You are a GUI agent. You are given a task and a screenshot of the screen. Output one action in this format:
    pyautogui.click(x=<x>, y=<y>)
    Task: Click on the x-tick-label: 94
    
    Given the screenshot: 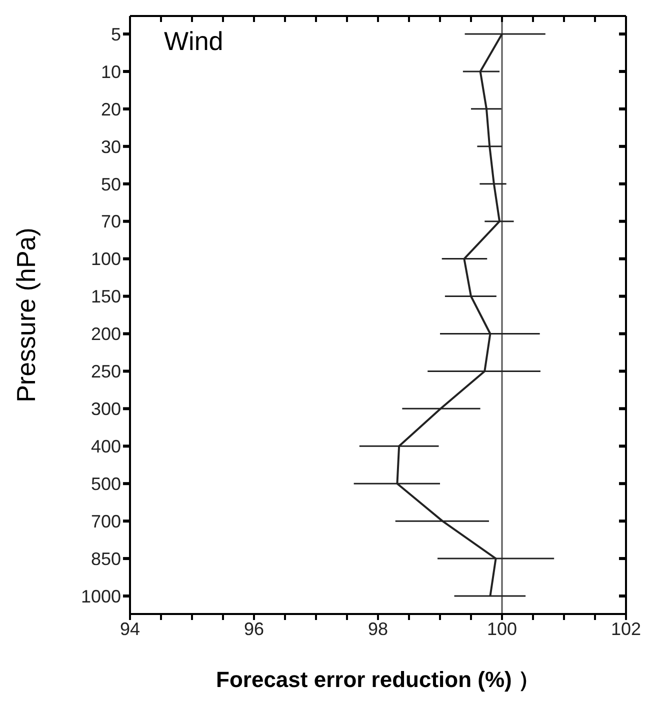 What is the action you would take?
    pyautogui.click(x=130, y=628)
    